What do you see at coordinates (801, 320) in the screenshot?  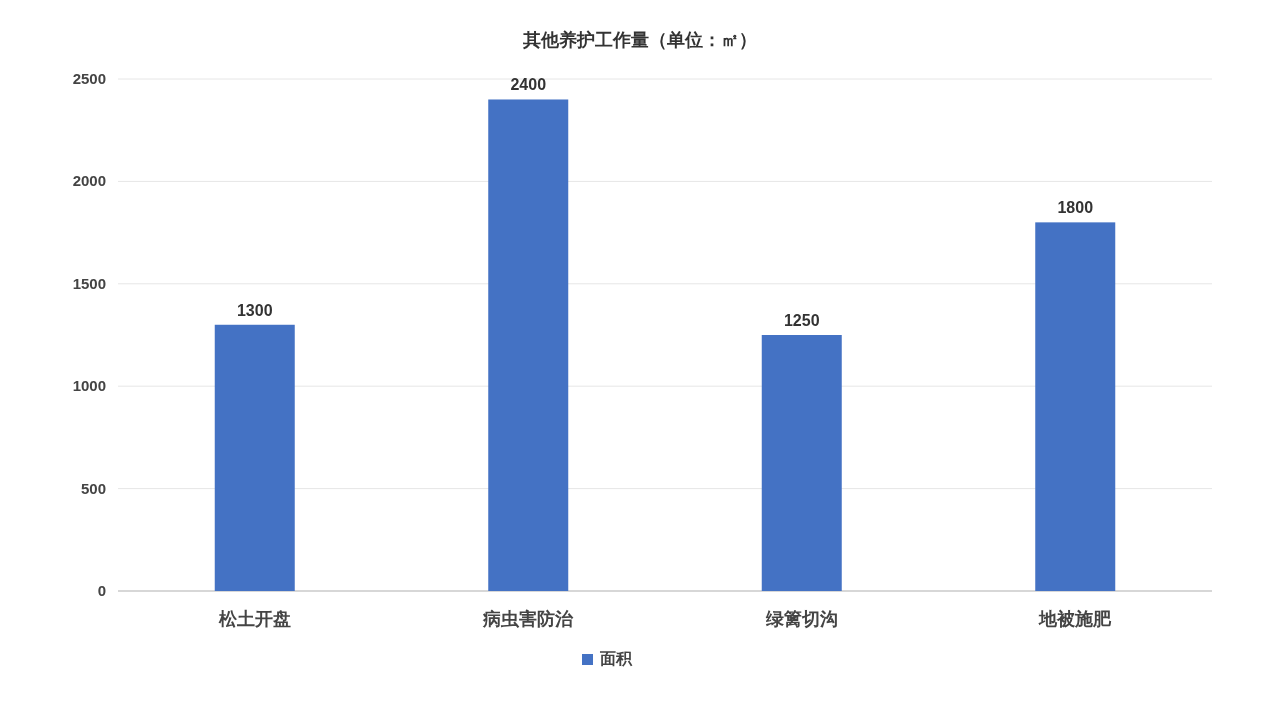 I see `data-label: 1250` at bounding box center [801, 320].